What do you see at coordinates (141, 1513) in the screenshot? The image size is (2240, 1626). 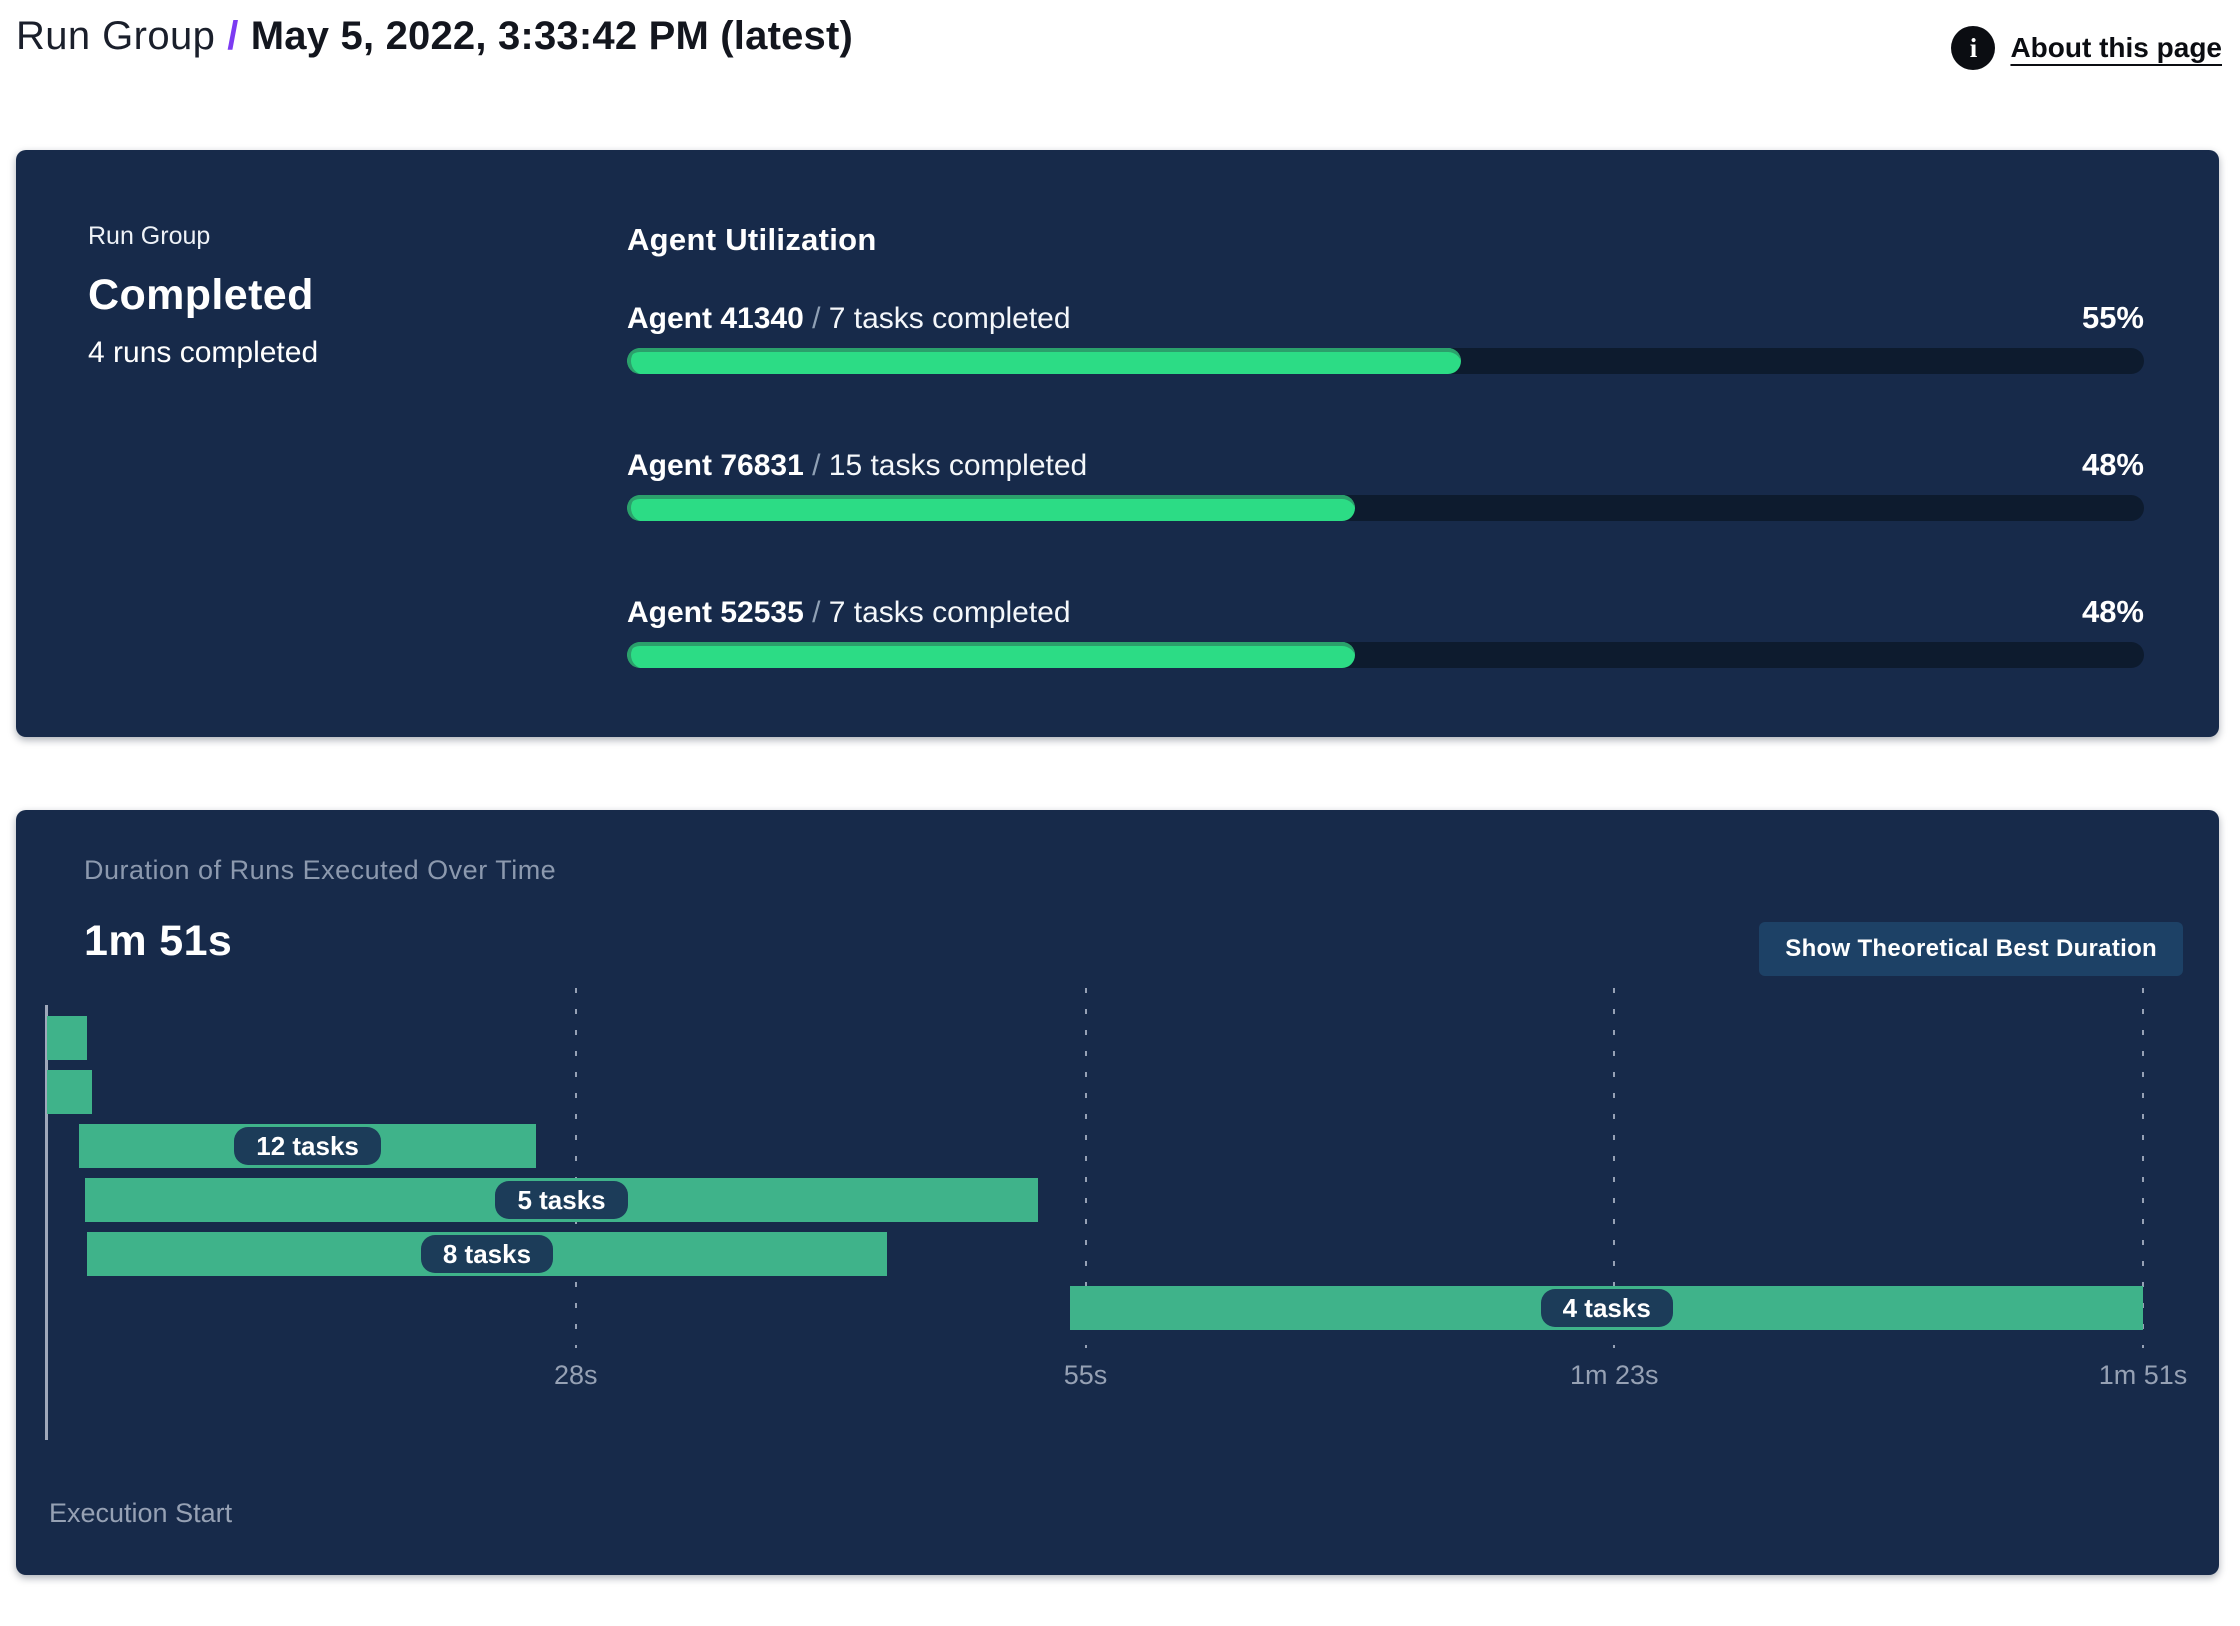 I see `execution-start-label: Execution Start` at bounding box center [141, 1513].